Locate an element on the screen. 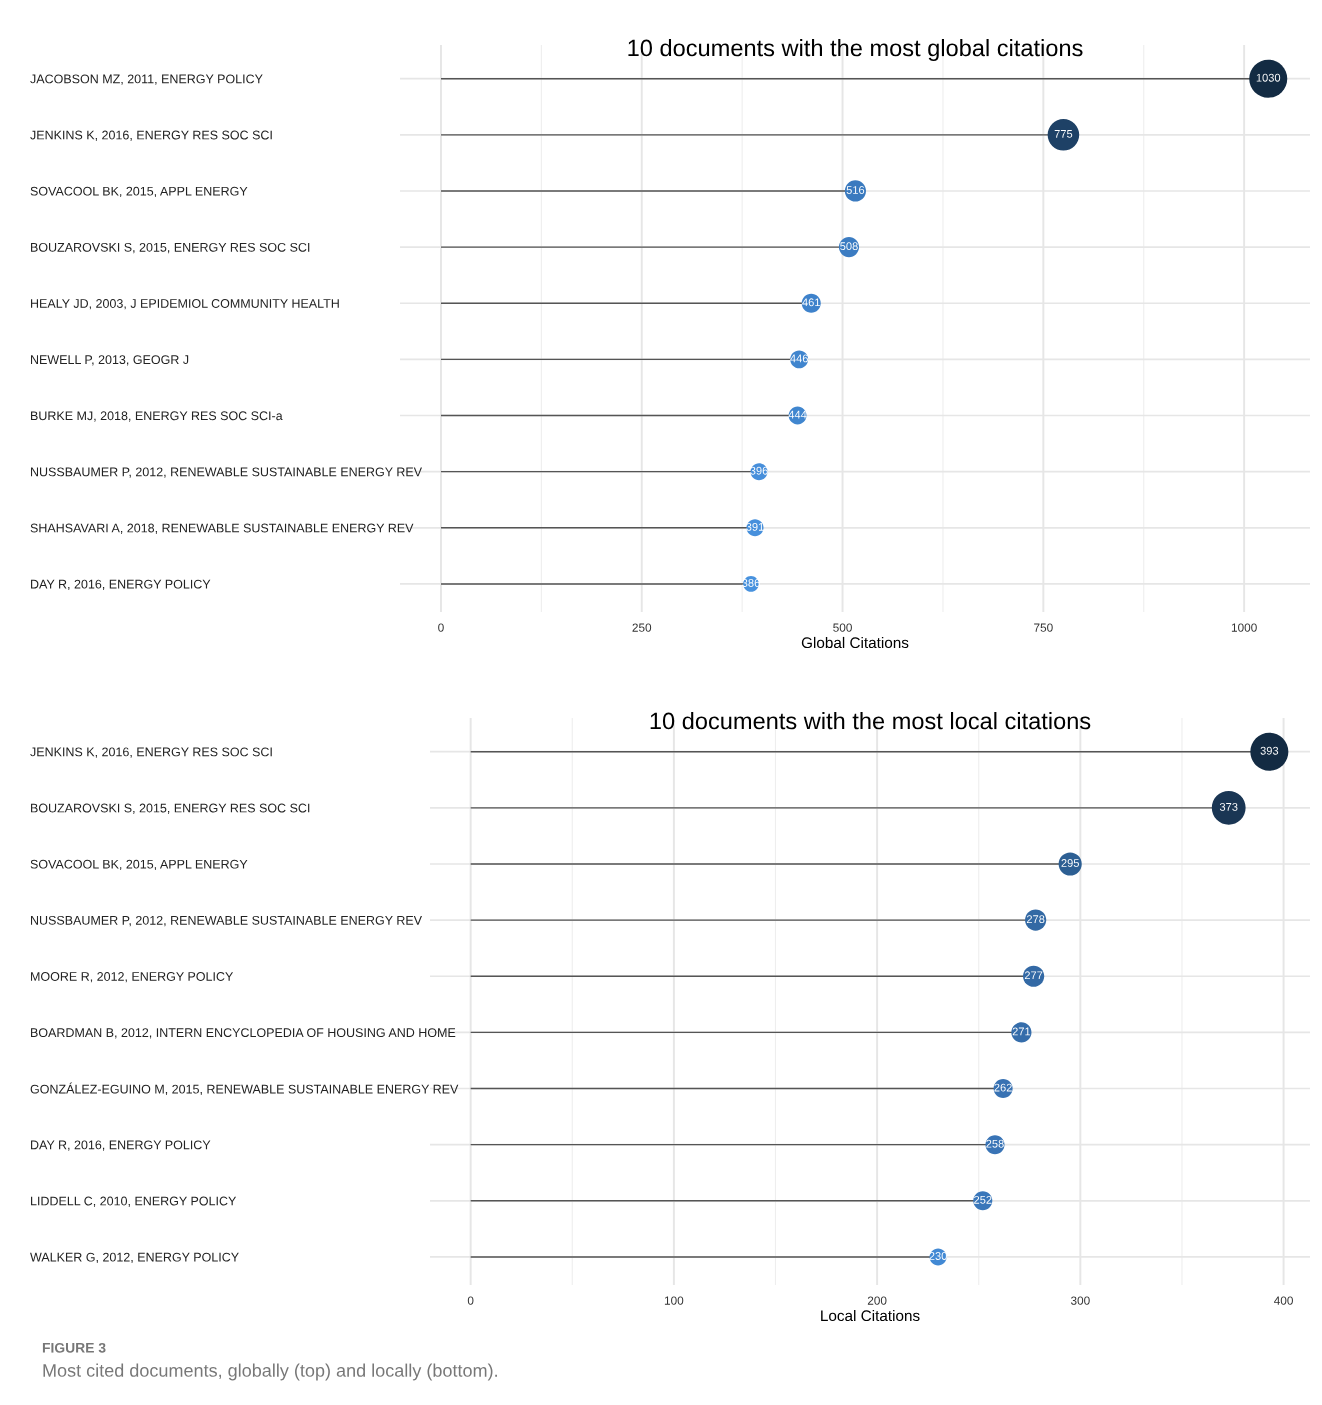 The height and width of the screenshot is (1405, 1322). chart-title: 10 documents with the most global citations is located at coordinates (855, 50).